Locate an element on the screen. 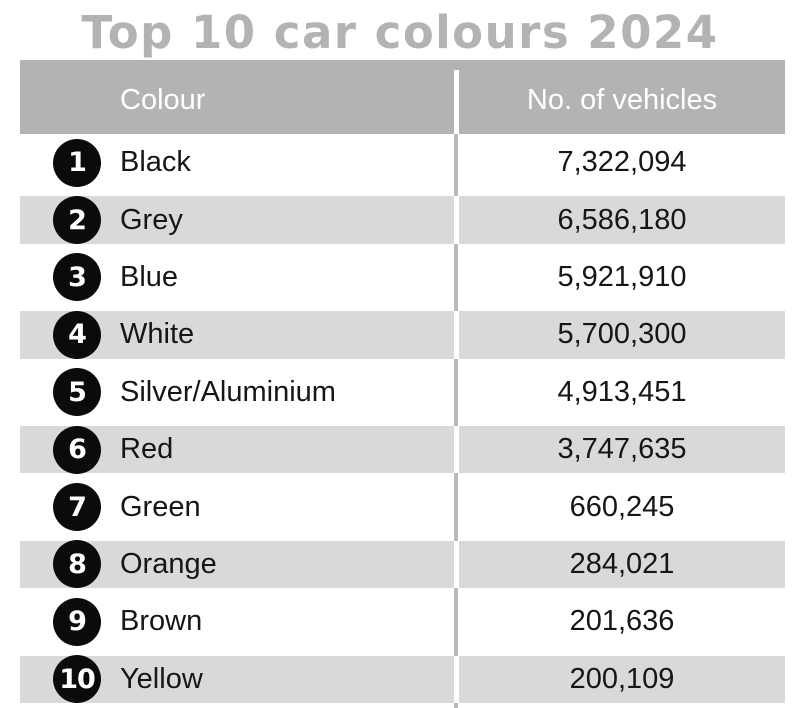 This screenshot has width=800, height=708. vehicles-cell: 5,700,300 is located at coordinates (622, 334).